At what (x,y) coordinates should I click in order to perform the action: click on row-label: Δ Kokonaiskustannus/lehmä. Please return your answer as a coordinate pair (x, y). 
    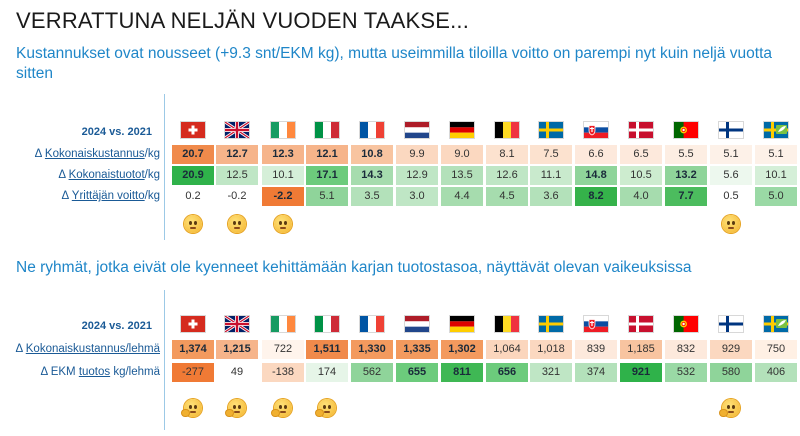
    Looking at the image, I should click on (81, 349).